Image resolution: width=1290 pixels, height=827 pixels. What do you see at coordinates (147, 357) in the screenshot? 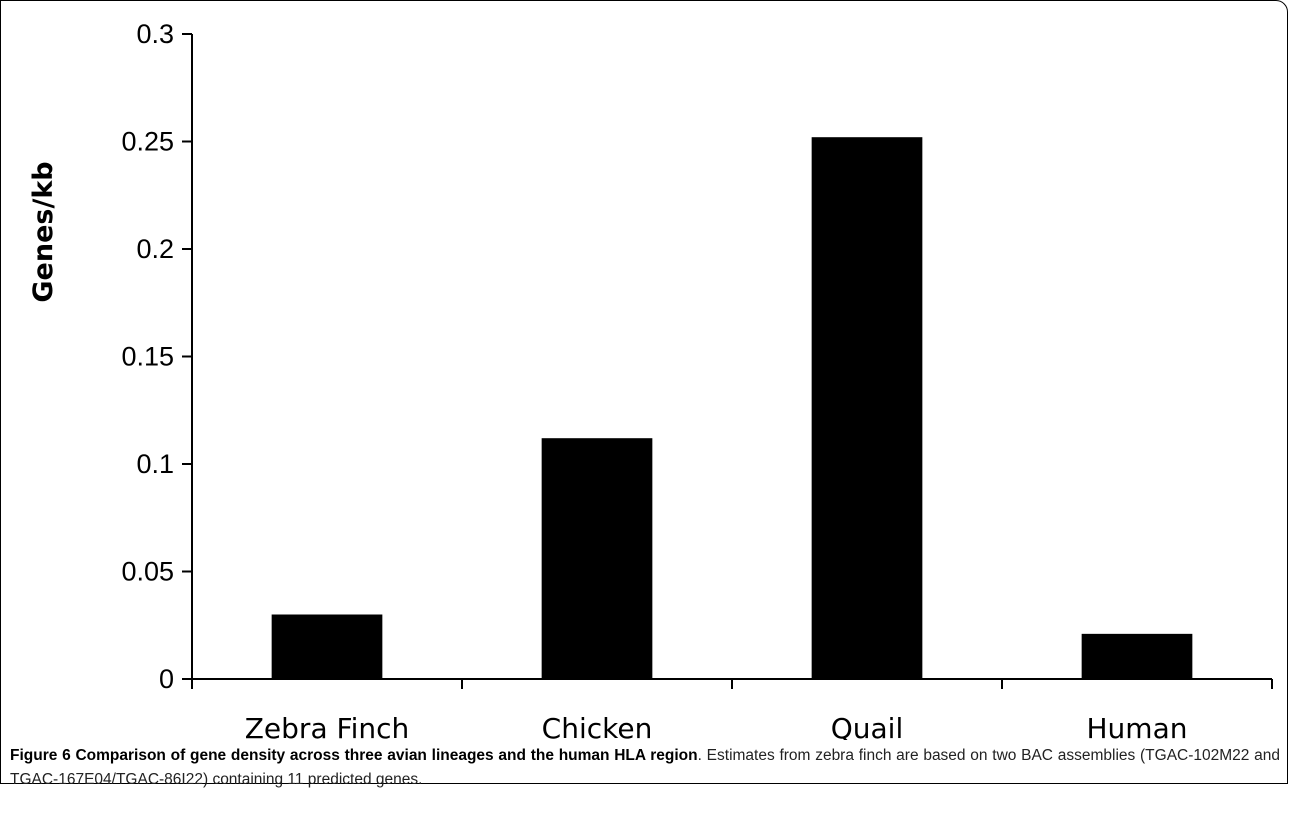
I see `y-tick-label: 0.15` at bounding box center [147, 357].